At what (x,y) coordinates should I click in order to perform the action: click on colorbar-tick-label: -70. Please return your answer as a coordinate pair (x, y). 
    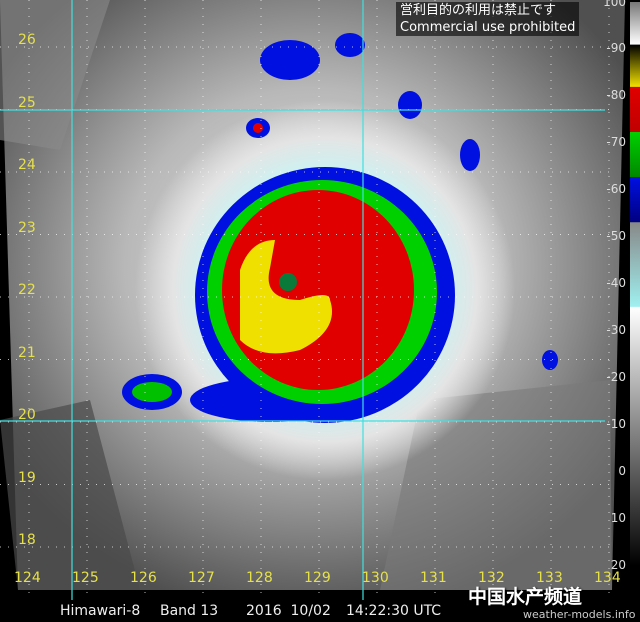
    Looking at the image, I should click on (616, 142).